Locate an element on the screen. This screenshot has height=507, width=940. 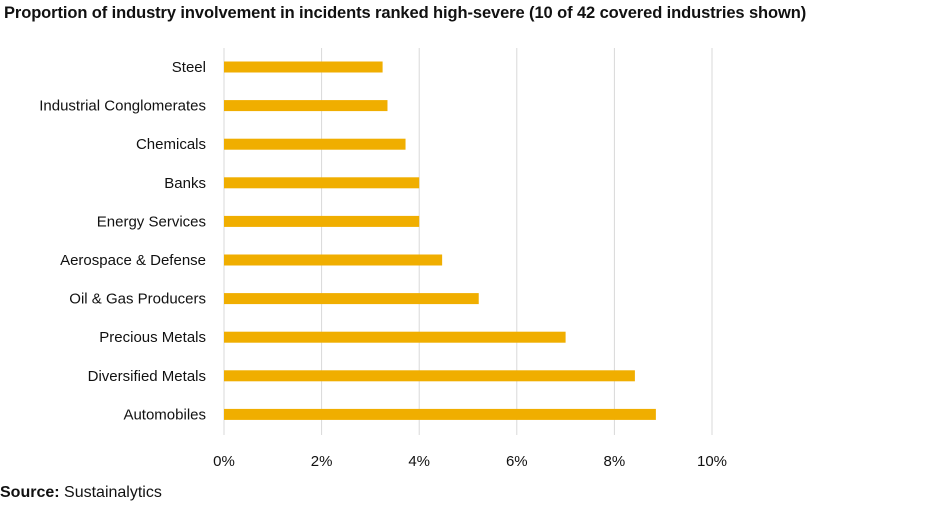
category-label-8: Diversified Metals is located at coordinates (147, 376).